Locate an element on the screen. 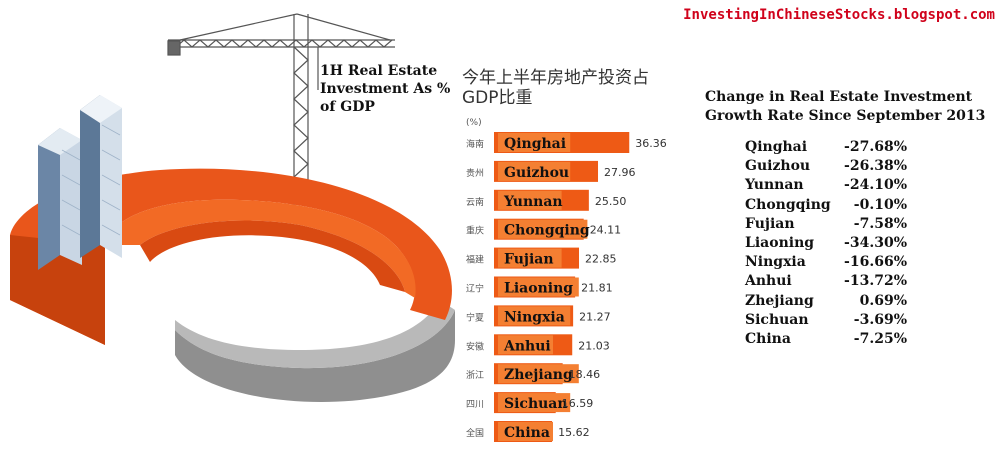 The width and height of the screenshot is (1005, 465). change-value: -34.30% is located at coordinates (875, 243).